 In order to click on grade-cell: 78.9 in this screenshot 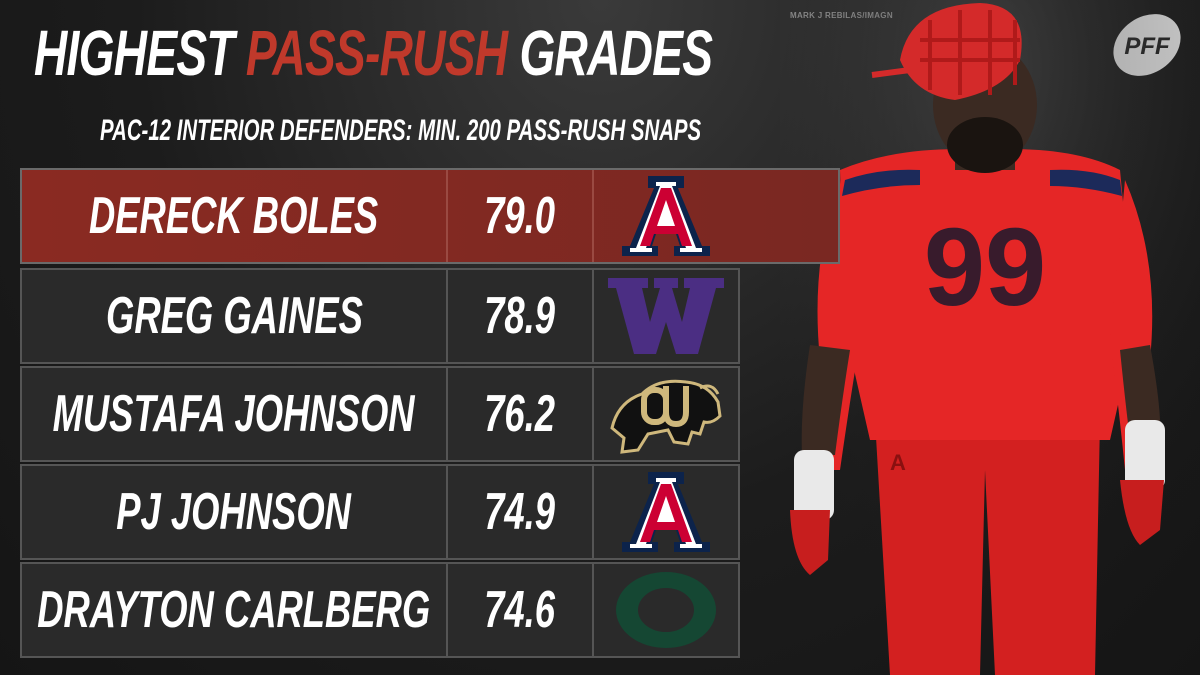, I will do `click(521, 316)`.